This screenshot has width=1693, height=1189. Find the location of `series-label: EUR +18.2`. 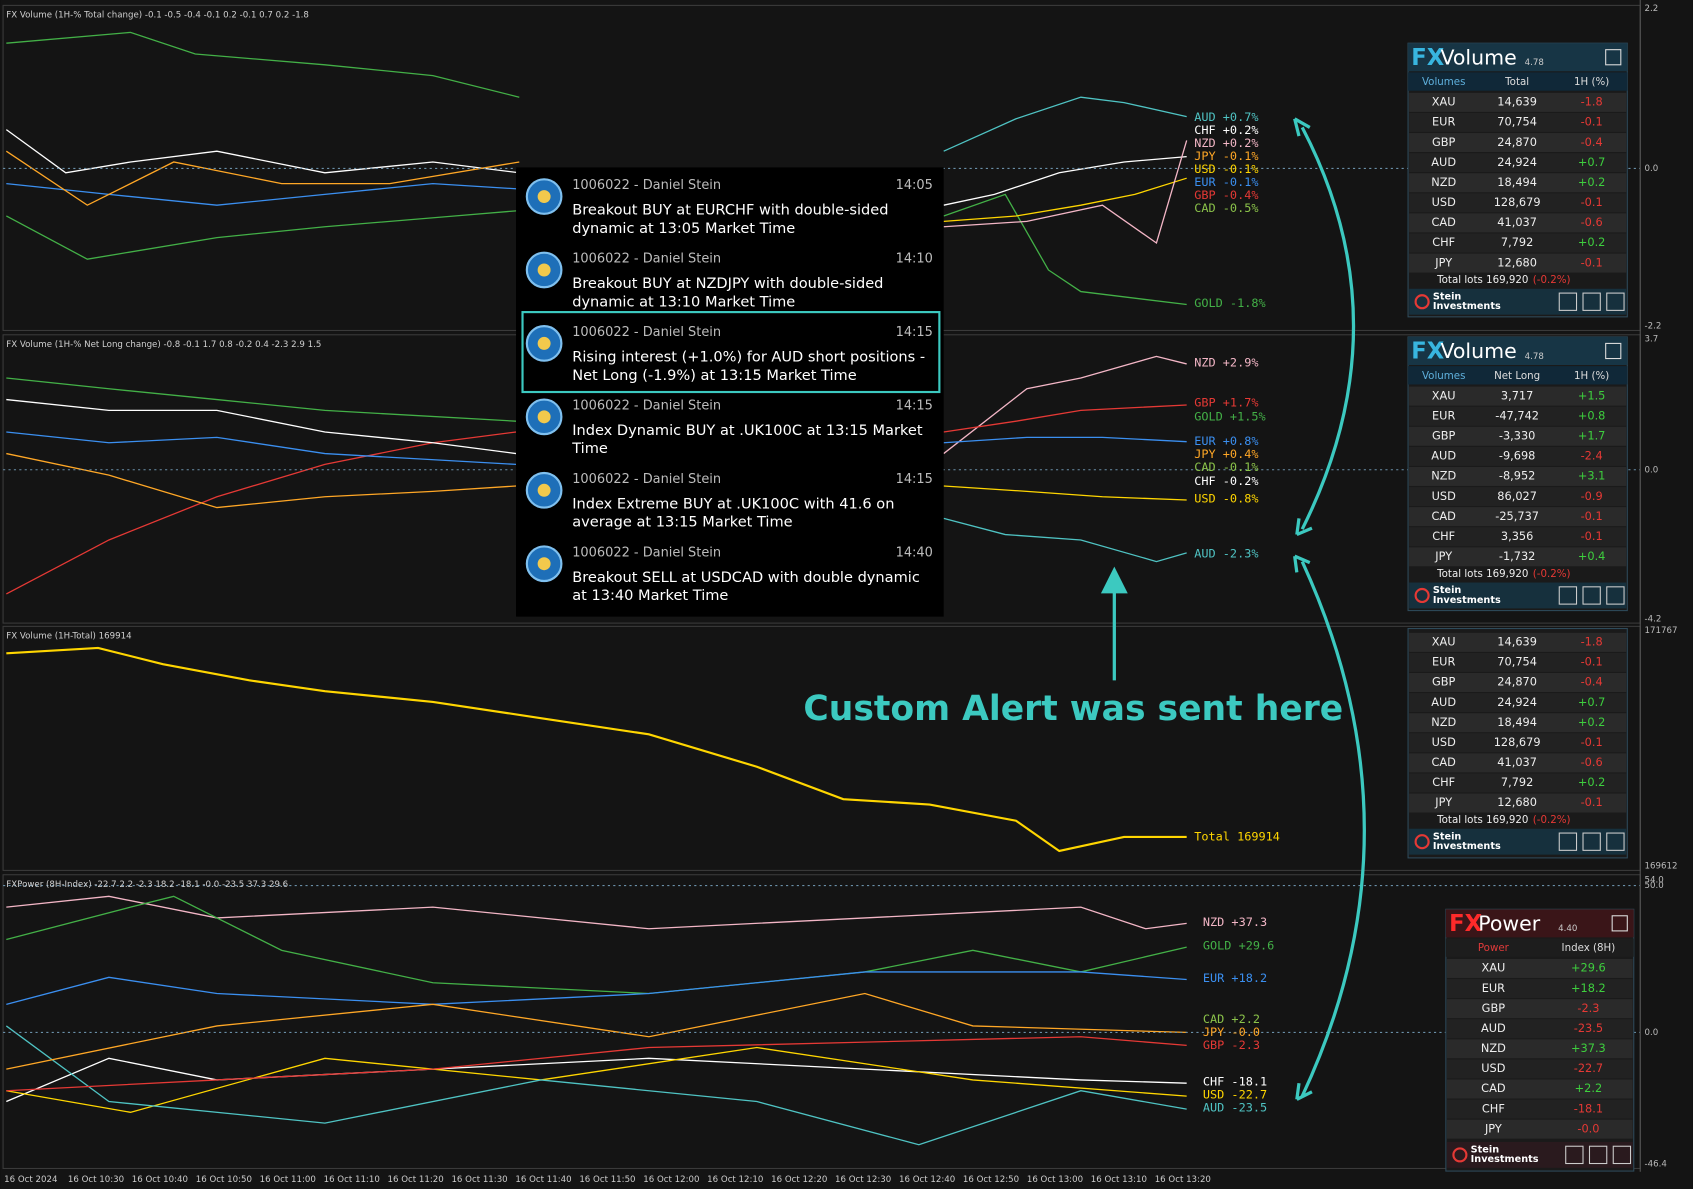

series-label: EUR +18.2 is located at coordinates (1235, 978).